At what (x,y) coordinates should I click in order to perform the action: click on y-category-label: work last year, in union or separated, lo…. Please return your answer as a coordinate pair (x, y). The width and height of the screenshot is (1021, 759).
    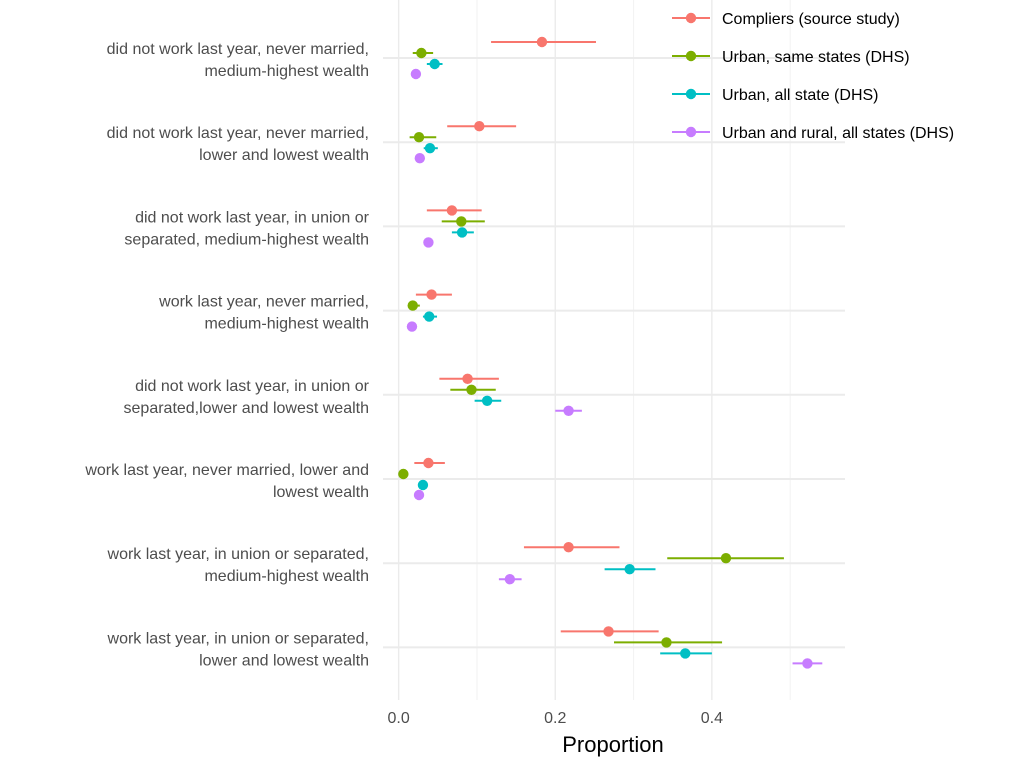
    Looking at the image, I should click on (238, 649).